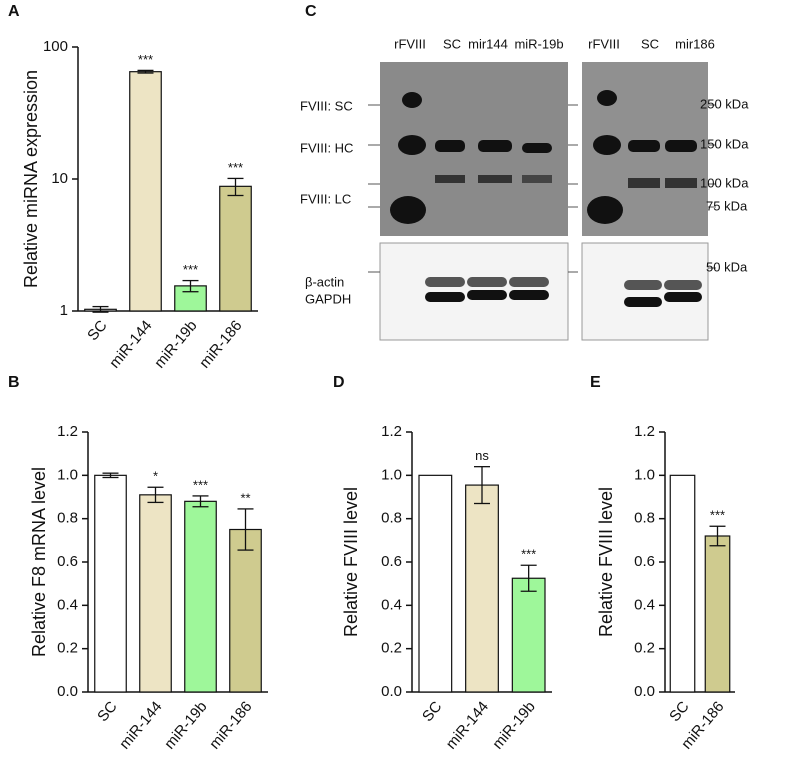 The height and width of the screenshot is (777, 787). I want to click on marker-label: 250 kDa, so click(724, 103).